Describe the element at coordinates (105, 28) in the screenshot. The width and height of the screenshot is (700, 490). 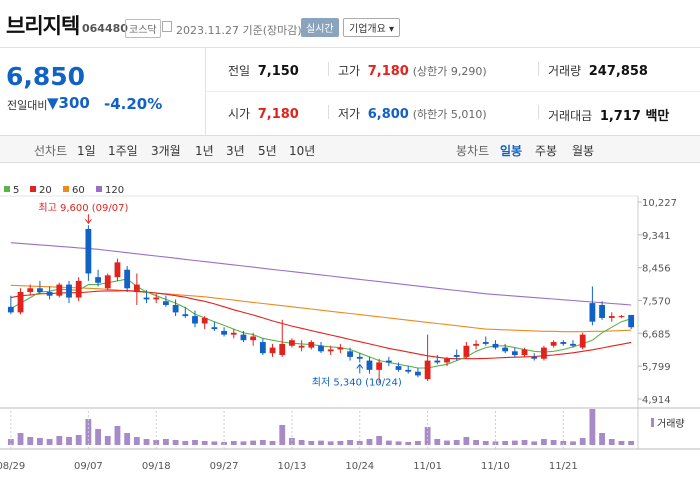
I see `stock-code: 064480` at that location.